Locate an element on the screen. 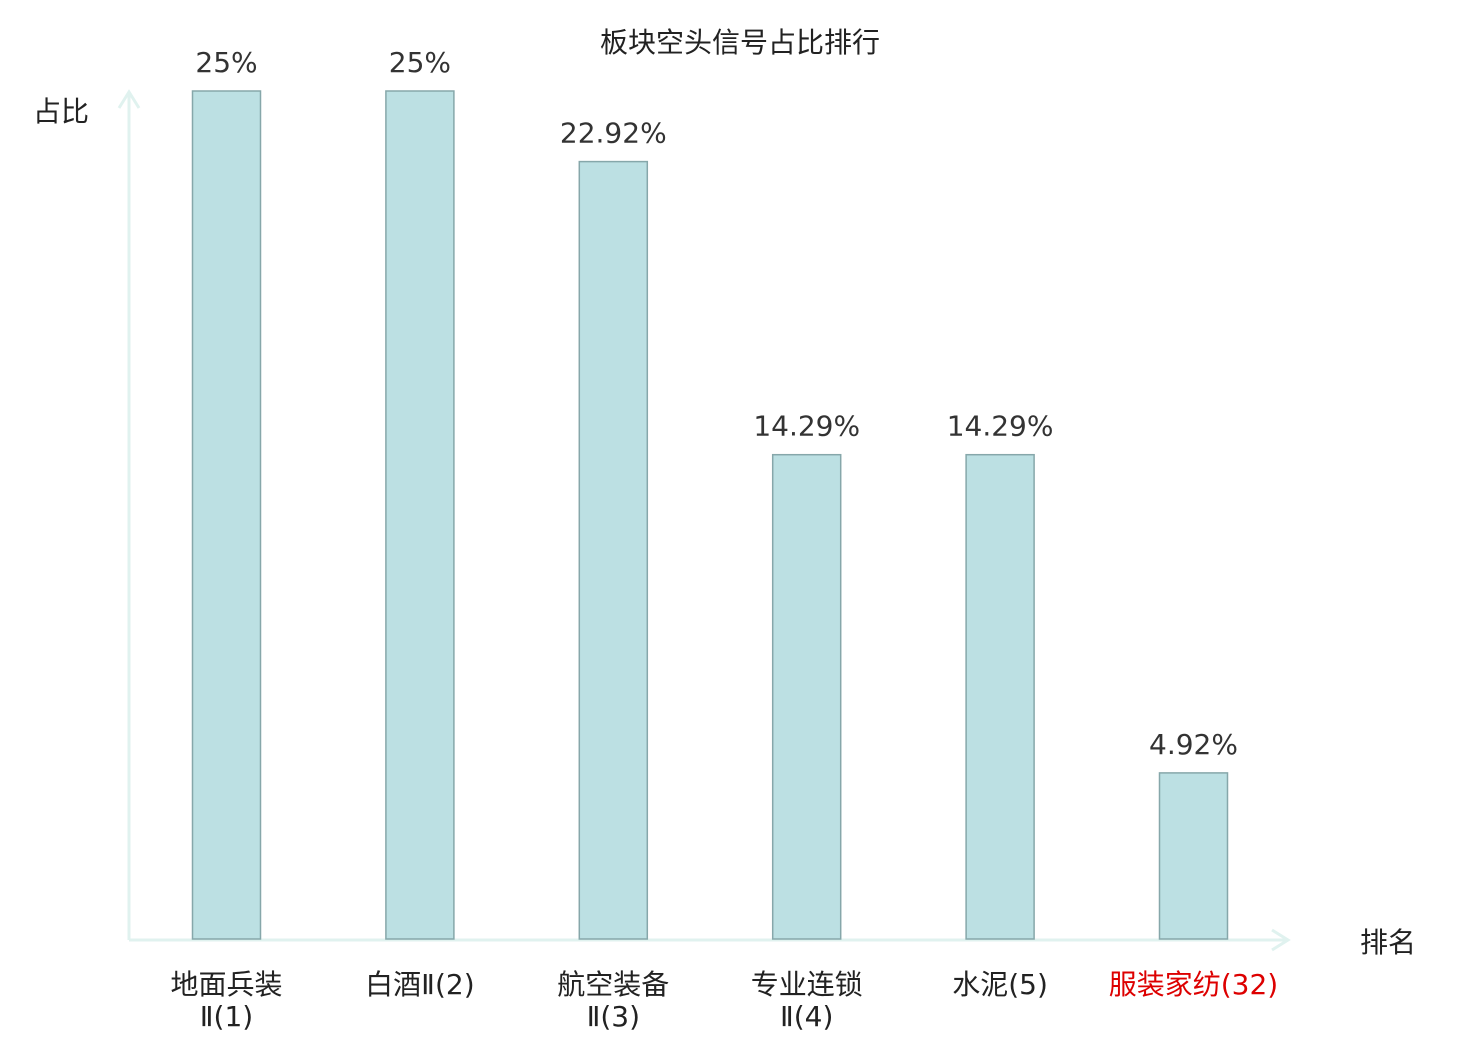 This screenshot has height=1040, width=1480. category-label-line: 白酒Ⅱ(2) is located at coordinates (419, 984).